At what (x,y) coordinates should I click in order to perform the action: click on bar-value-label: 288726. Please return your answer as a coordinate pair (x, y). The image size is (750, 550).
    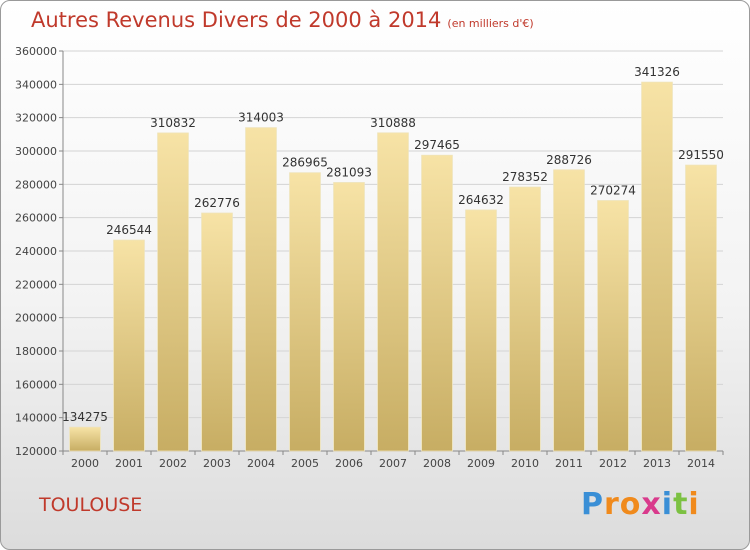
    Looking at the image, I should click on (569, 160).